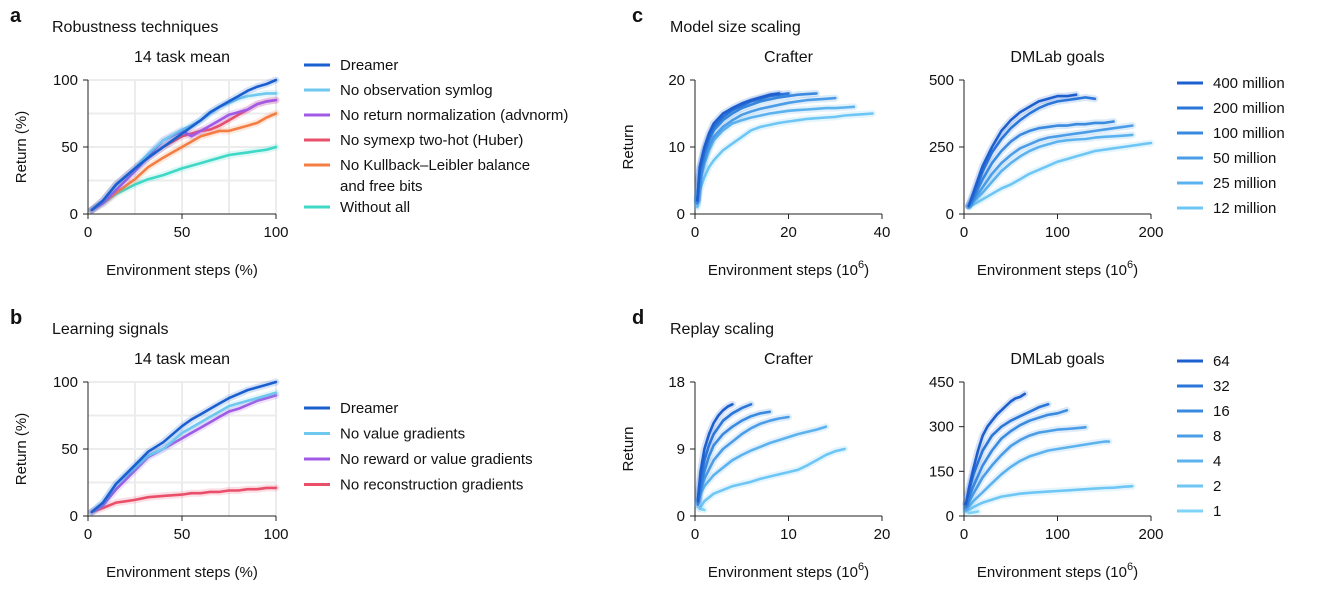  What do you see at coordinates (1217, 486) in the screenshot?
I see `legend-label: 2` at bounding box center [1217, 486].